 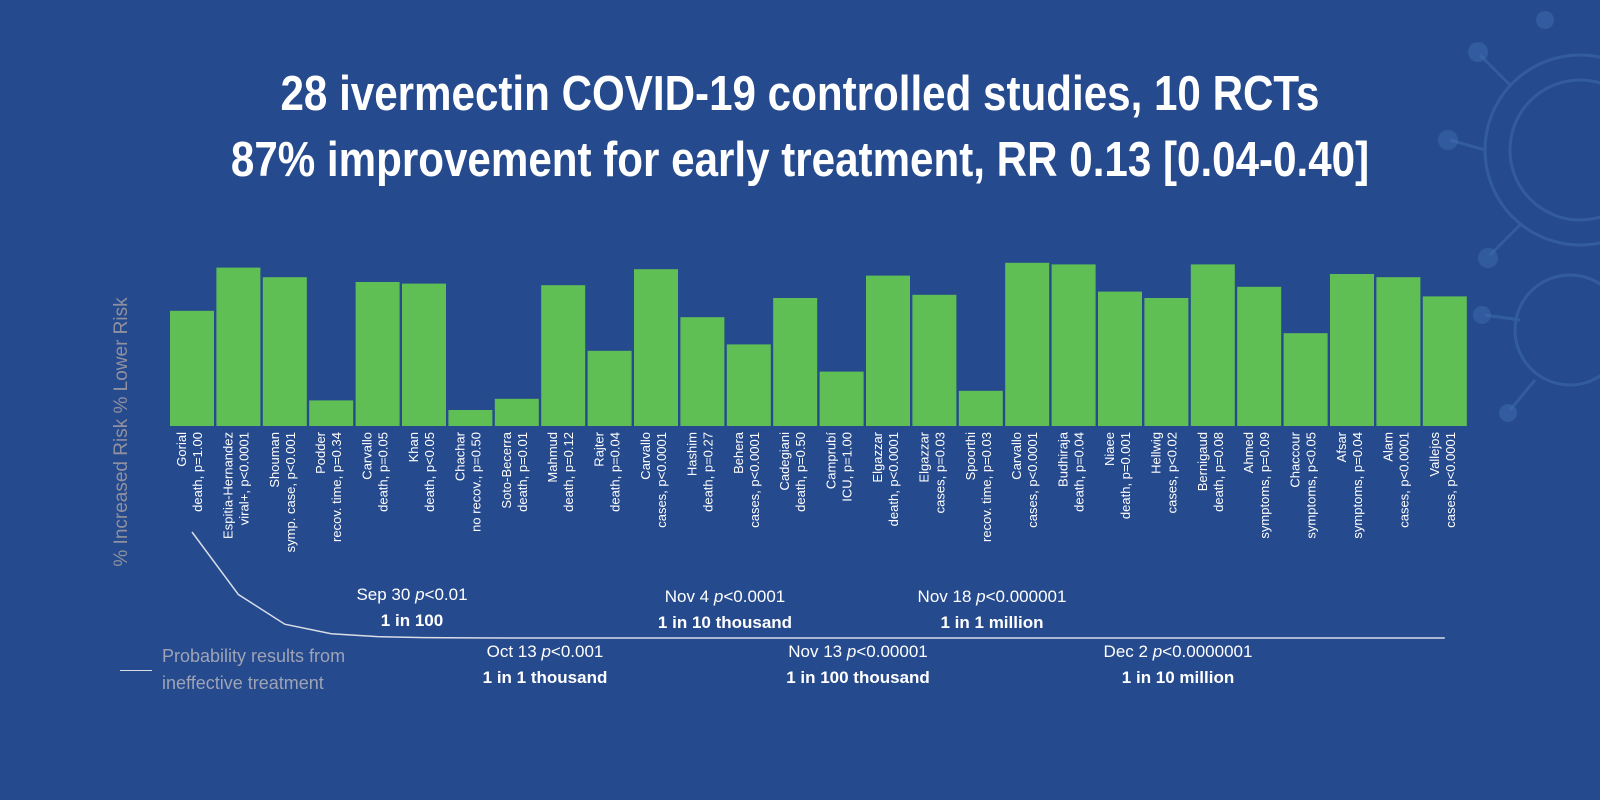 What do you see at coordinates (939, 472) in the screenshot?
I see `category-detail-label: cases, p=0.03` at bounding box center [939, 472].